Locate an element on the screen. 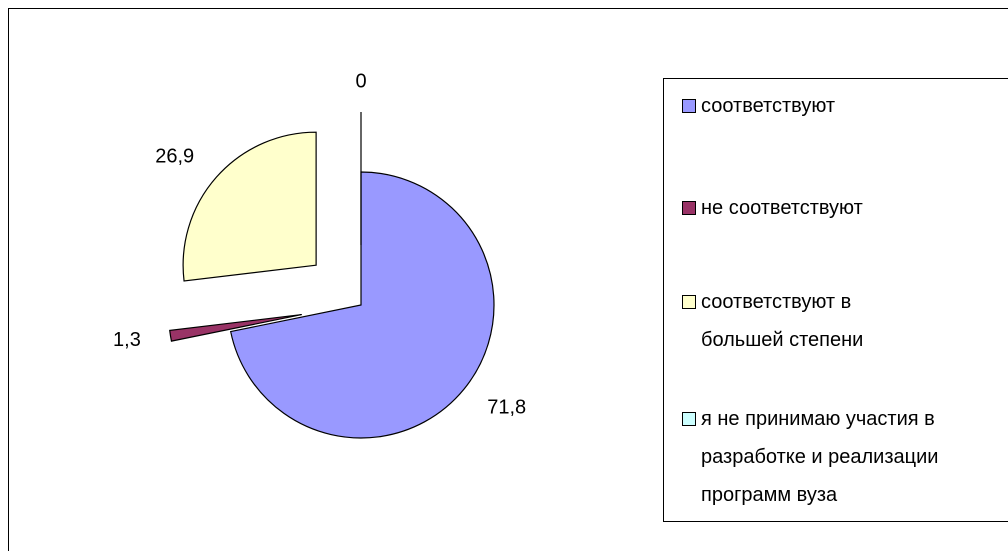 This screenshot has height=551, width=1008. legend-label: соответствуют is located at coordinates (768, 106).